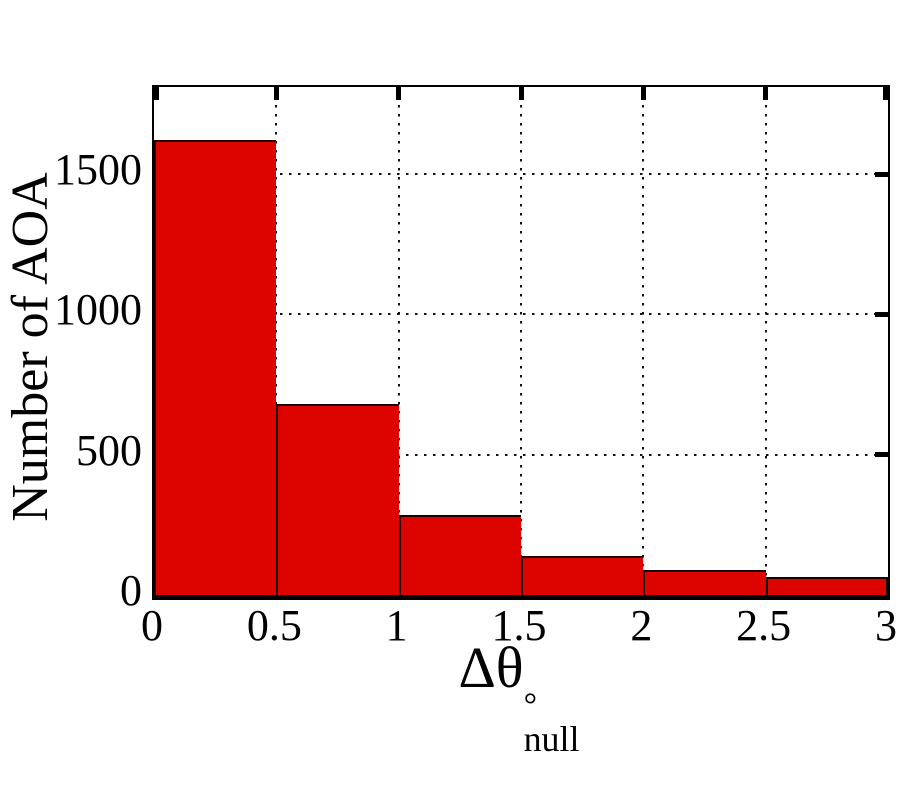  What do you see at coordinates (274, 625) in the screenshot?
I see `x-tick-label: 0.5` at bounding box center [274, 625].